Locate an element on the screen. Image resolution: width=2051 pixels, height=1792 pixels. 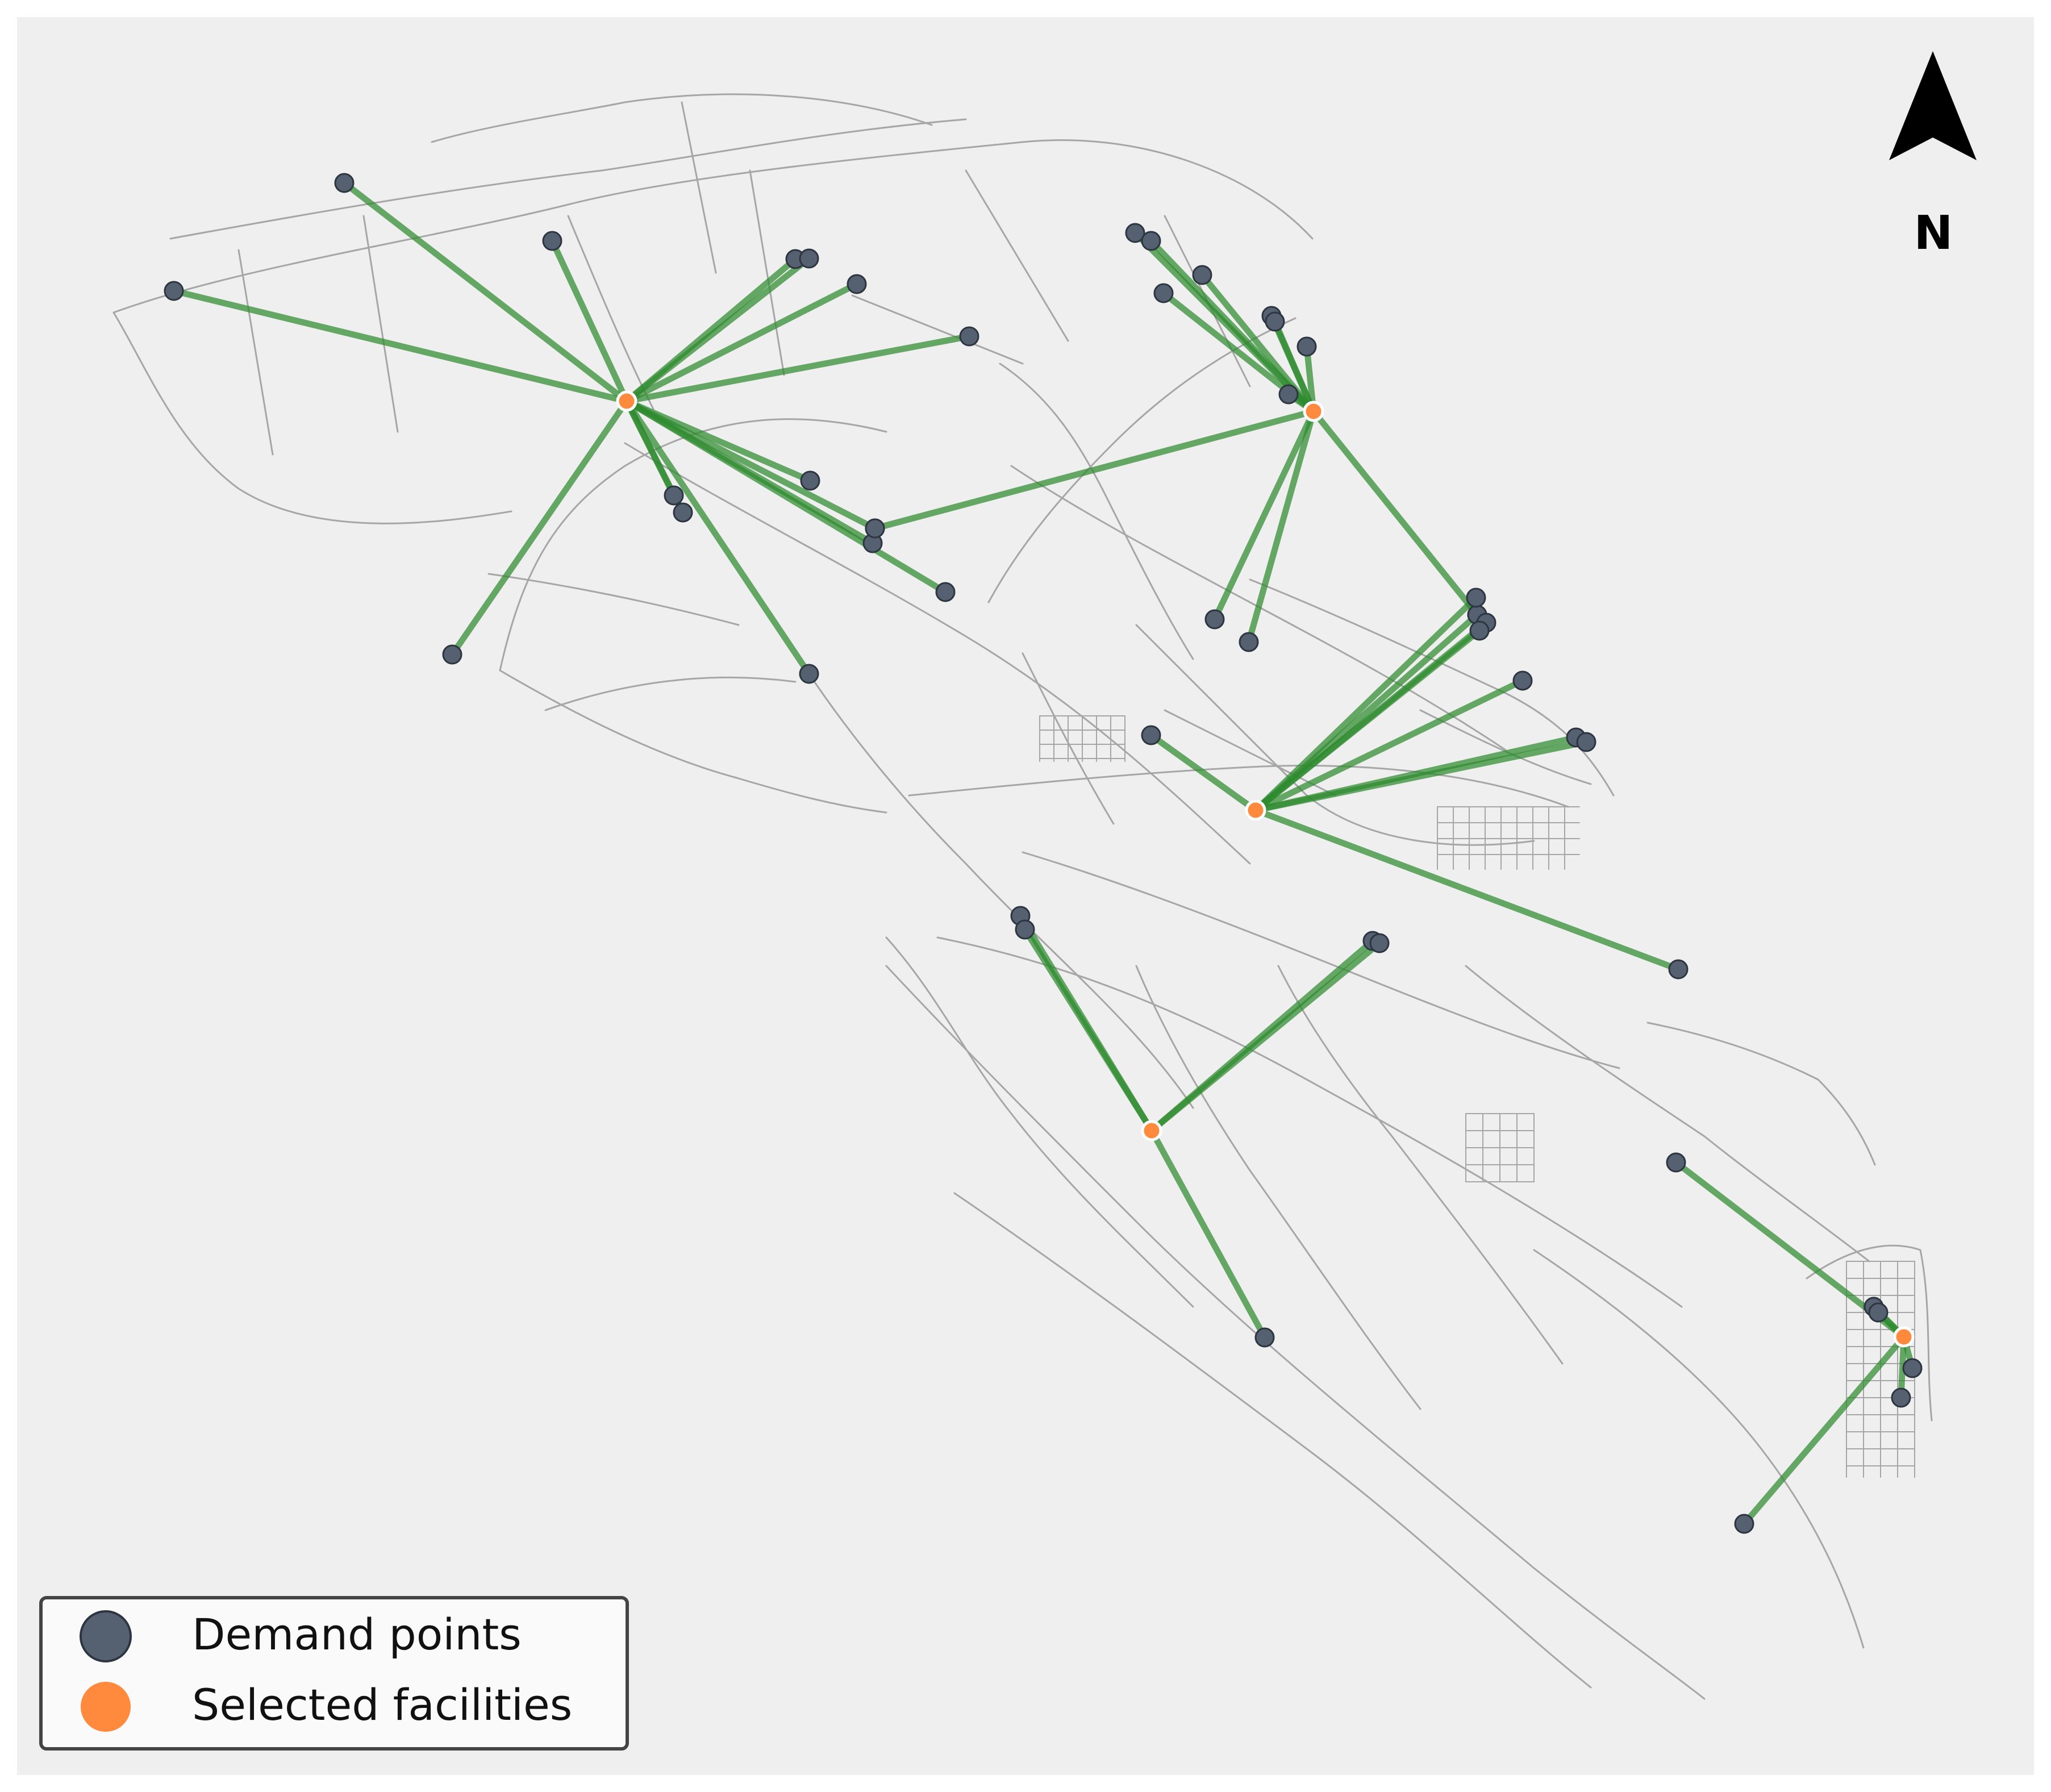
legend-box is located at coordinates (334, 1673).